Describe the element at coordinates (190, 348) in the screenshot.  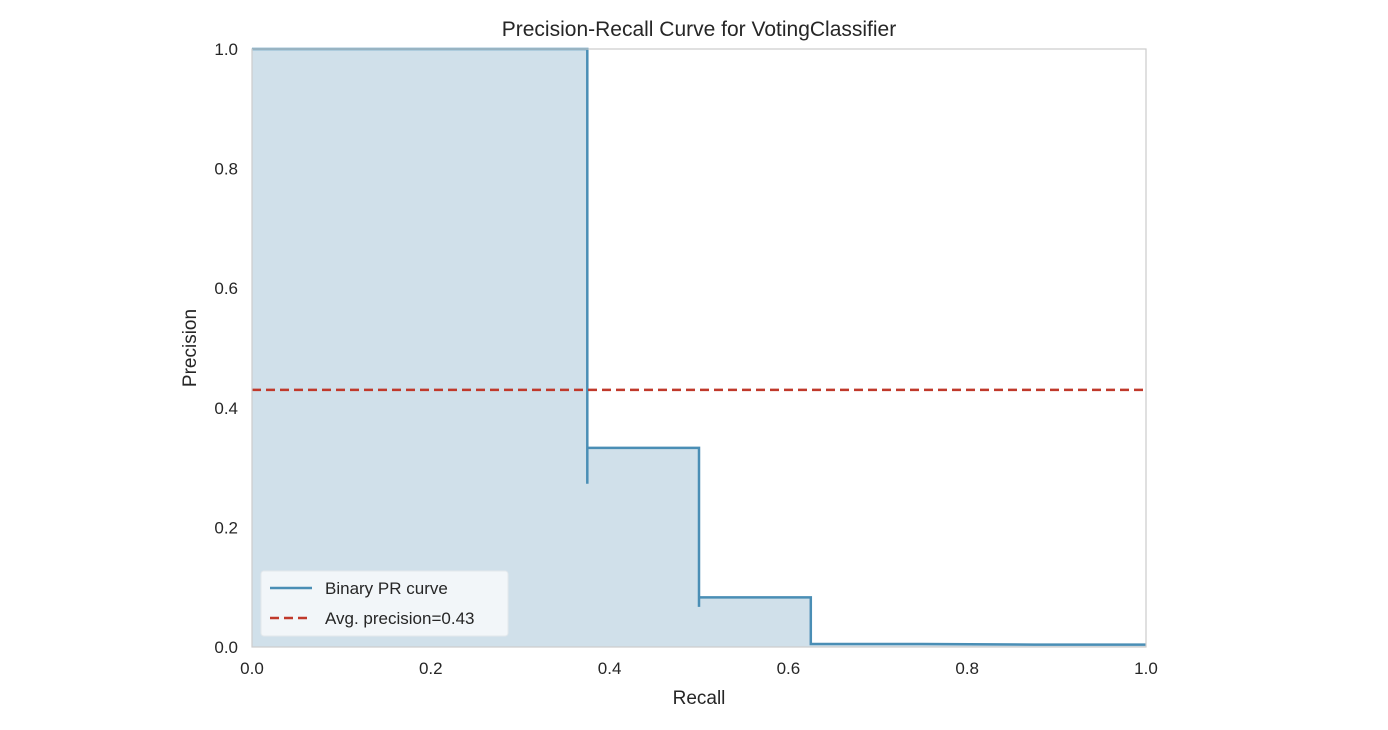
I see `y-axis-label: Precision` at that location.